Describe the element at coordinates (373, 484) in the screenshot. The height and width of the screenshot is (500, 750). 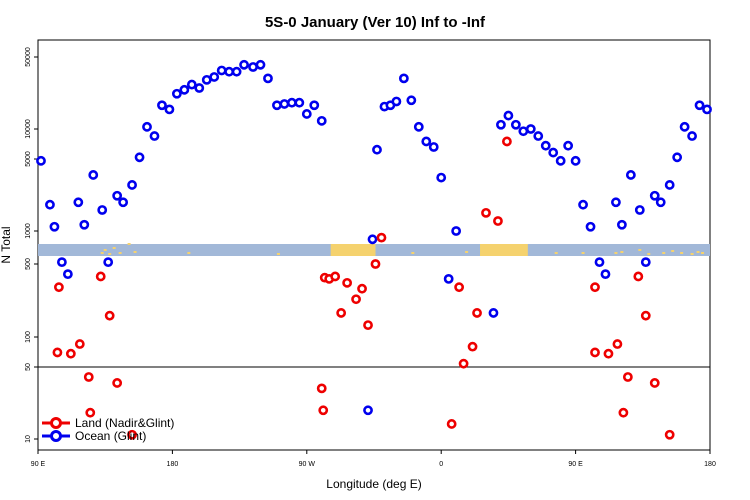
I see `x-axis-label: Longitude (deg E)` at that location.